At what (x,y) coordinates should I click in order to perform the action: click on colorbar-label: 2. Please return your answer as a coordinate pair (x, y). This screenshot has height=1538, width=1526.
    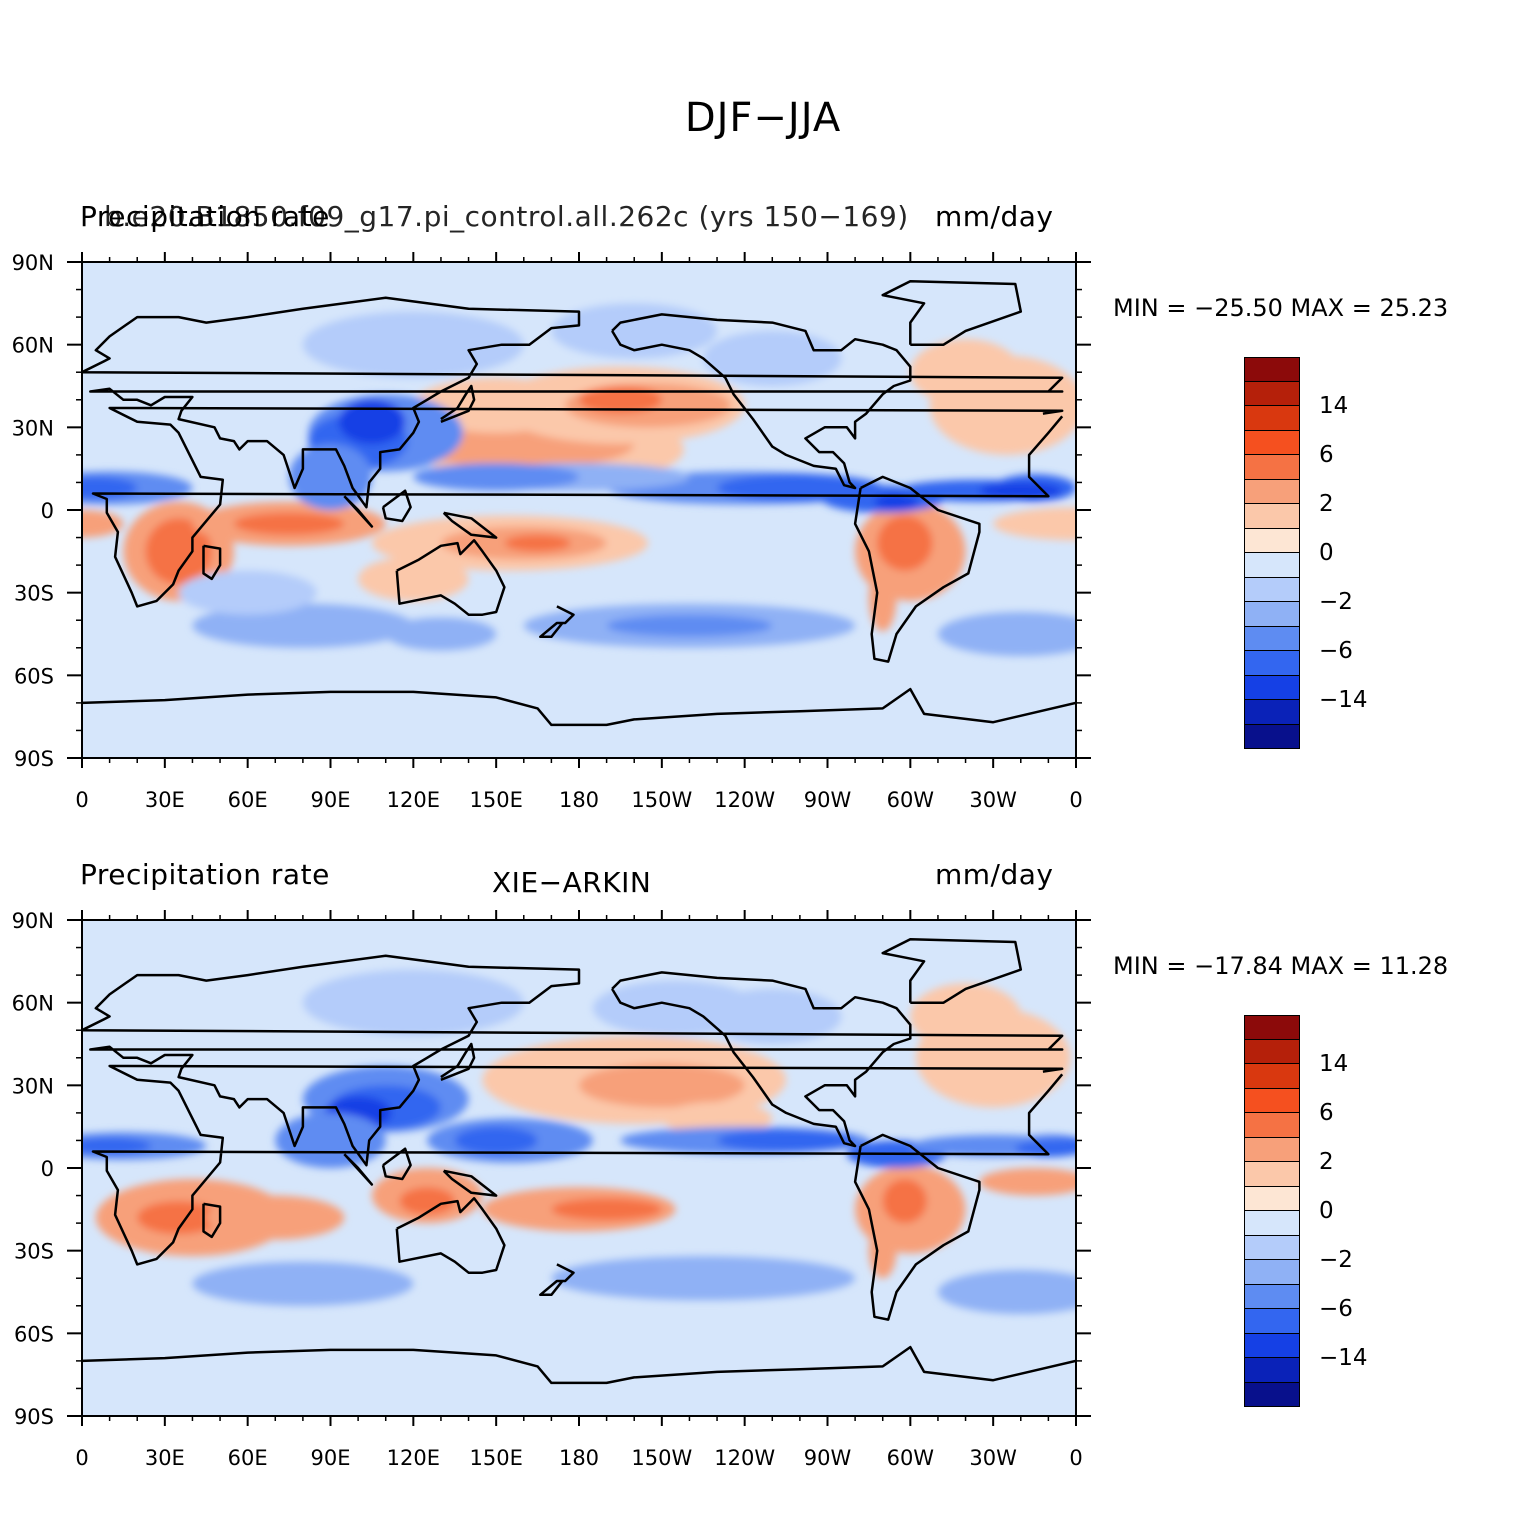
    Looking at the image, I should click on (1326, 1162).